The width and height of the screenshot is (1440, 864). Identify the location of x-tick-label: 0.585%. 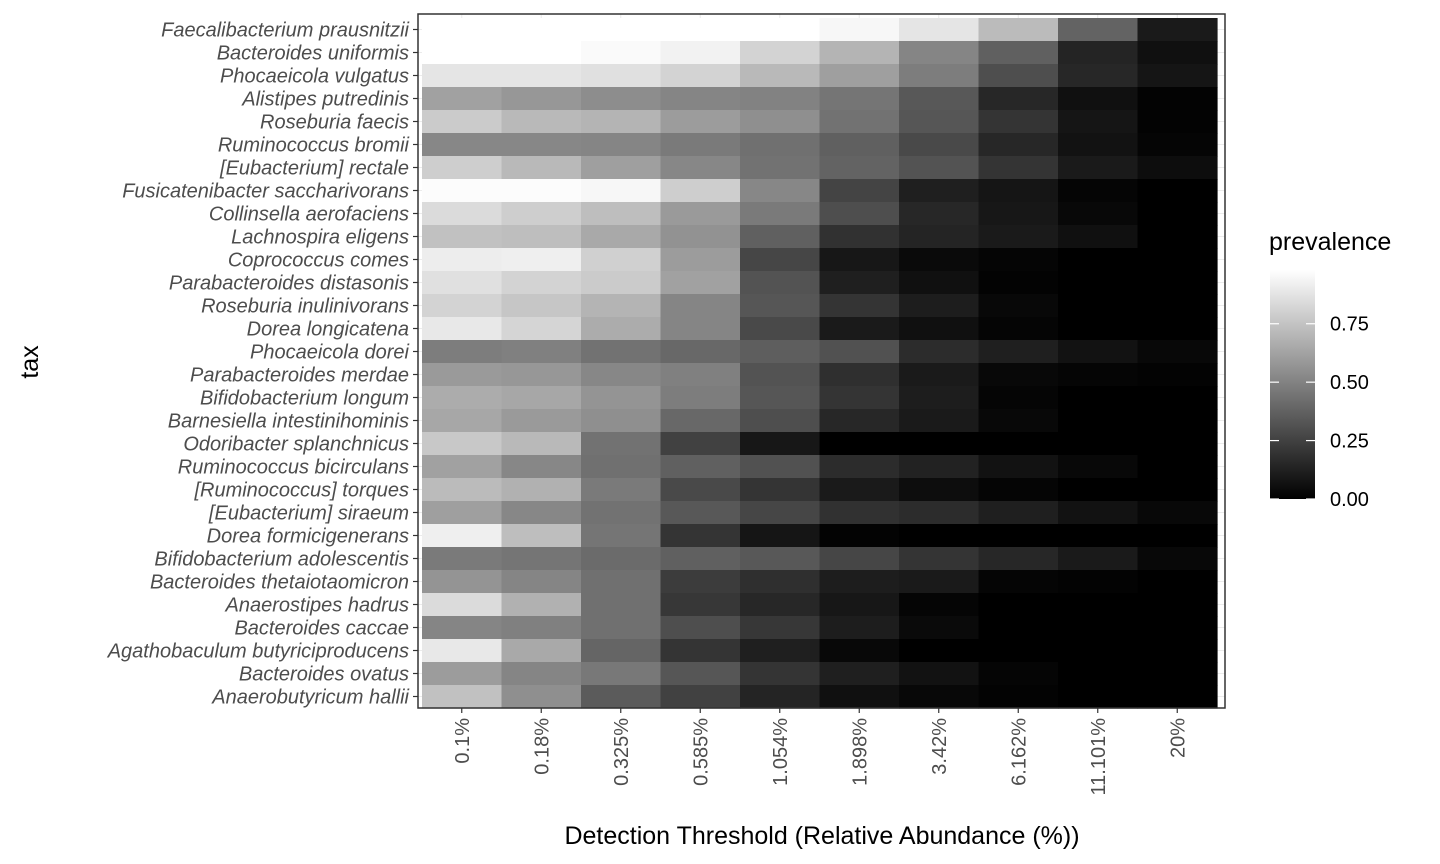
(701, 752).